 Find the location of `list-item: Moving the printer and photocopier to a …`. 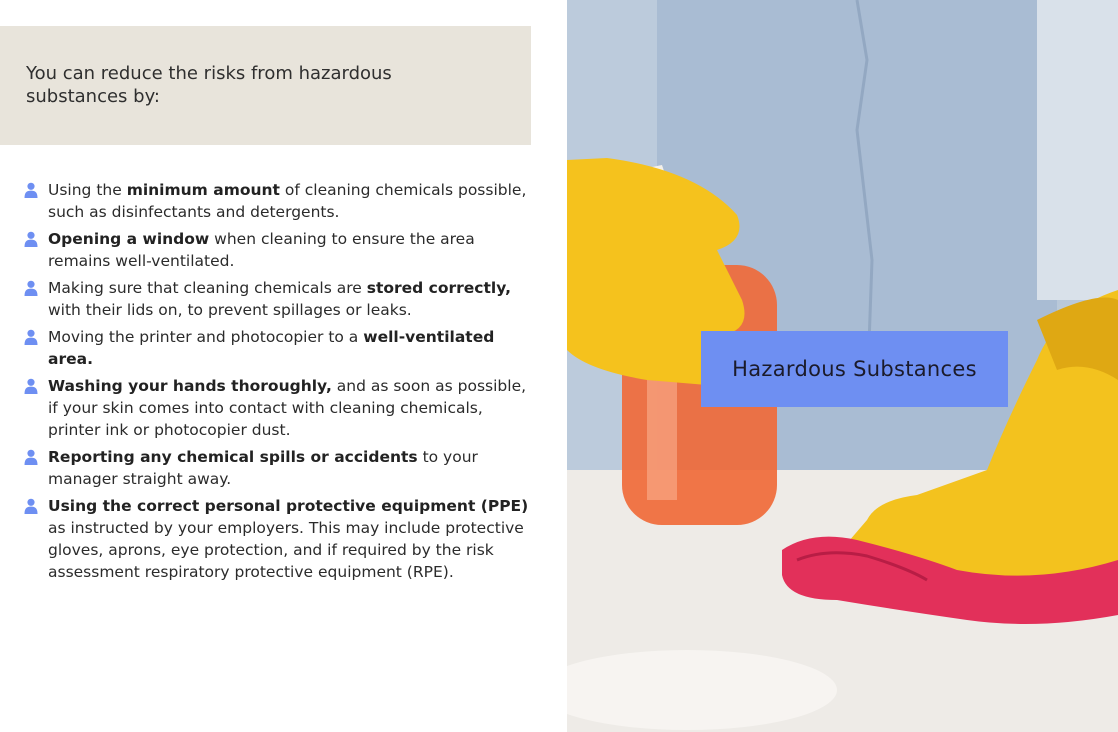

list-item: Moving the printer and photocopier to a … is located at coordinates (277, 348).